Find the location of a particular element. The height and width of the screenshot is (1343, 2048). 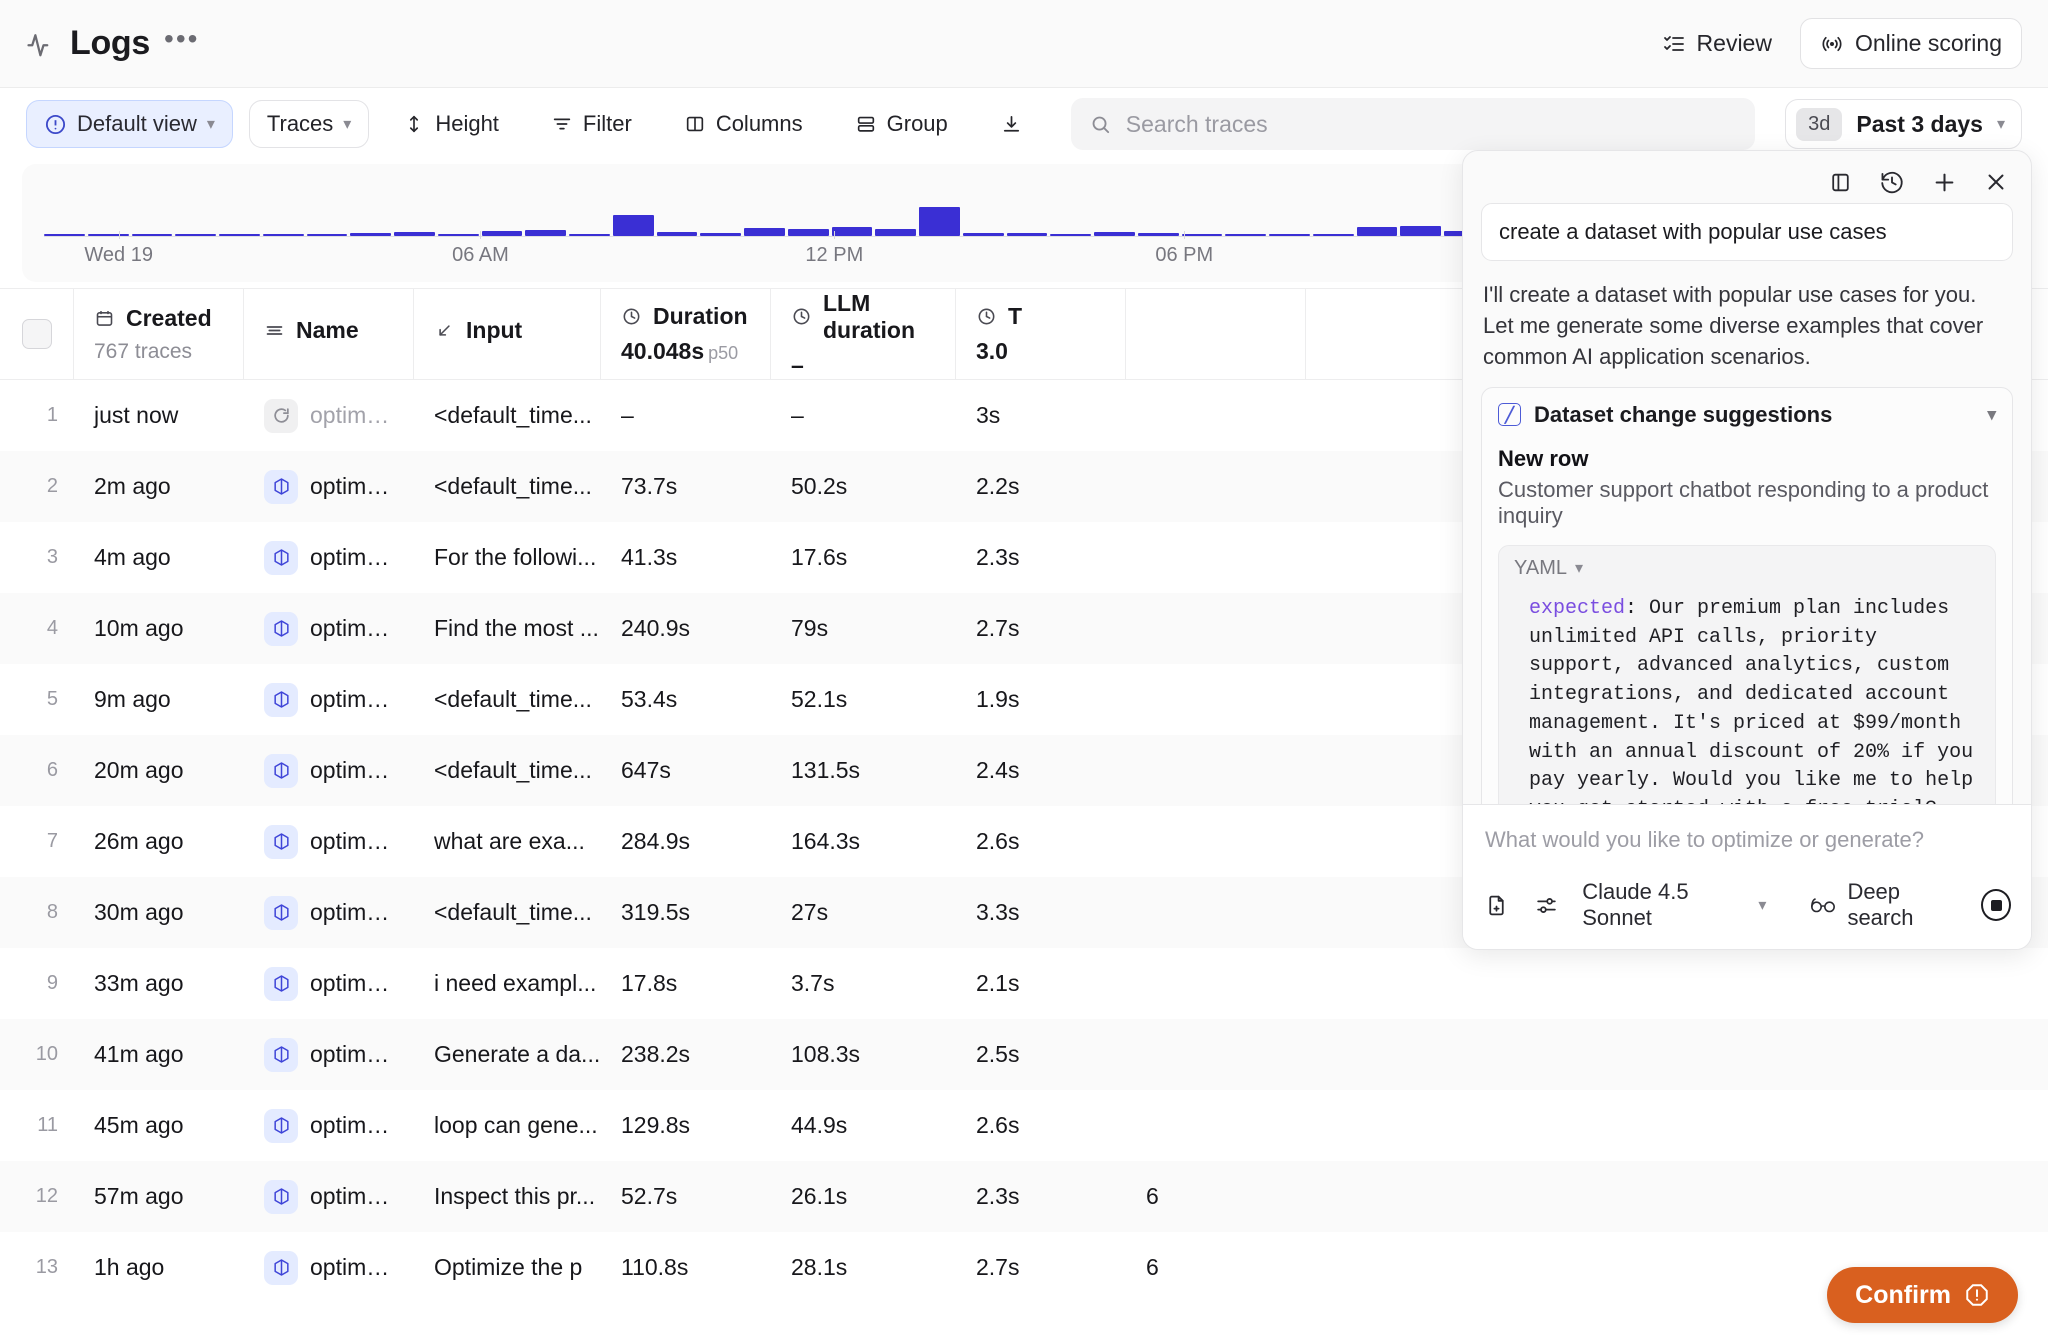

attach-file-icon is located at coordinates (1497, 905).